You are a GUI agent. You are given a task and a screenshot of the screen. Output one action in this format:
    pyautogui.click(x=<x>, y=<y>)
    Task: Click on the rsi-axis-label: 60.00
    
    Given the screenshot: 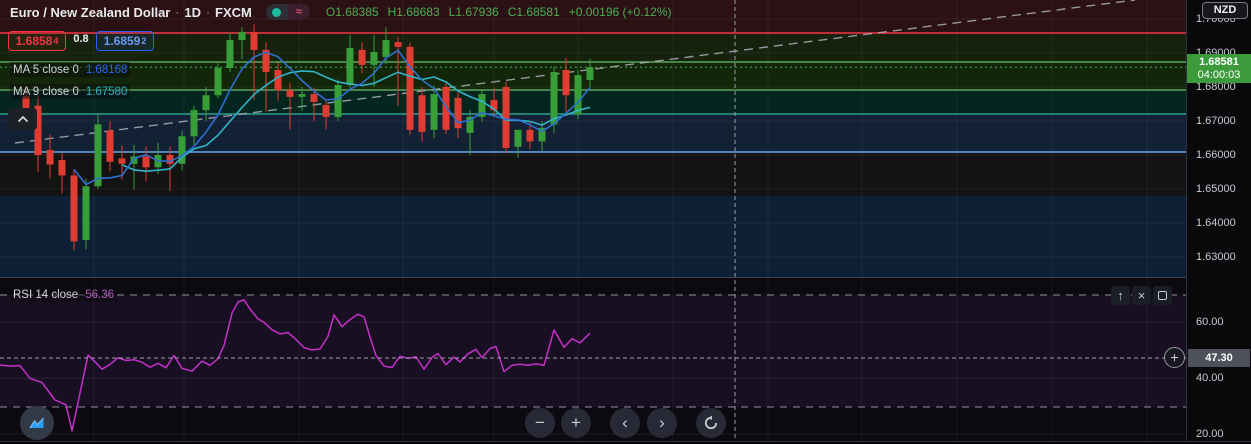 What is the action you would take?
    pyautogui.click(x=1210, y=322)
    